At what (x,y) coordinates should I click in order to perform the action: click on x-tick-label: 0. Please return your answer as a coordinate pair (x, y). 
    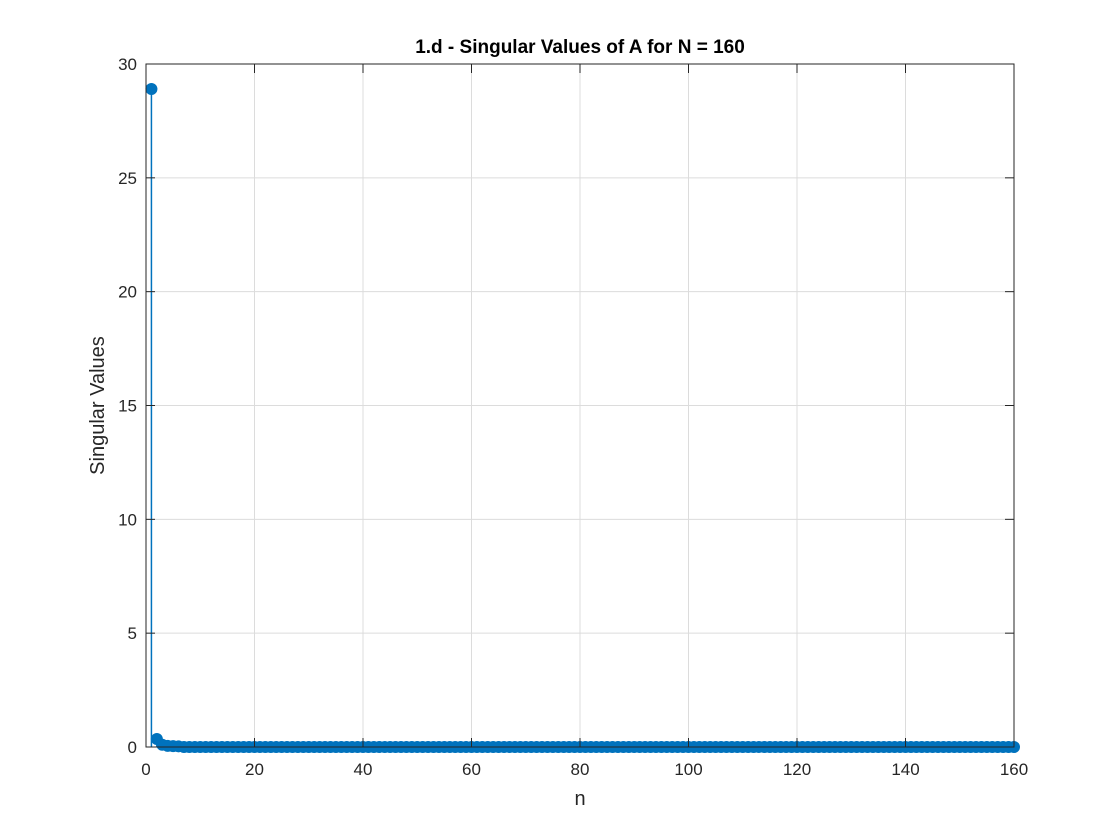
    Looking at the image, I should click on (145, 769).